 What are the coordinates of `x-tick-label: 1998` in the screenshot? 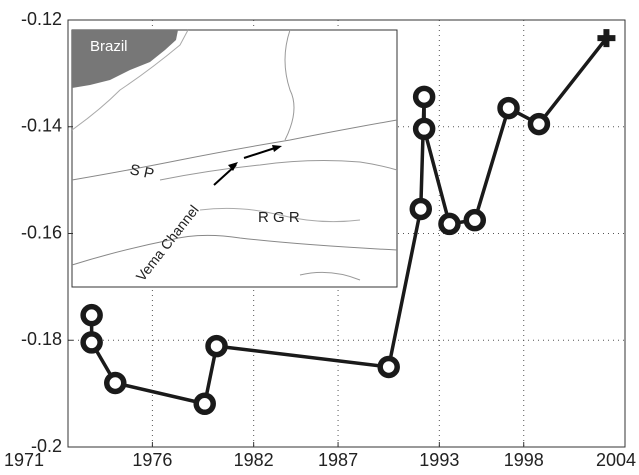 It's located at (524, 460).